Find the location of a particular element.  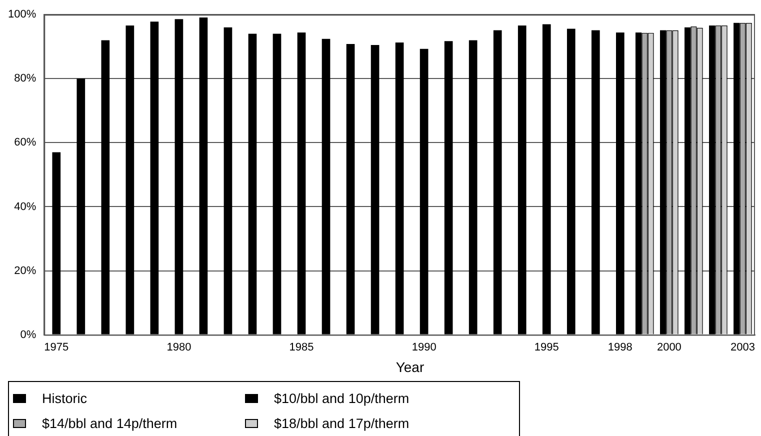

legend-label: $10/bbl and 10p/therm is located at coordinates (342, 398).